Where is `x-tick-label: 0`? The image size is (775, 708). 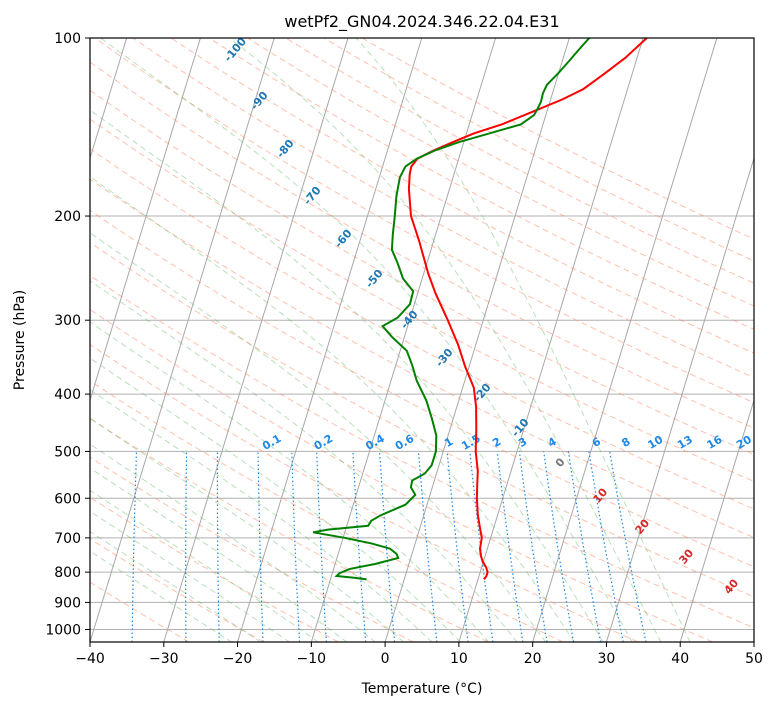 x-tick-label: 0 is located at coordinates (385, 659).